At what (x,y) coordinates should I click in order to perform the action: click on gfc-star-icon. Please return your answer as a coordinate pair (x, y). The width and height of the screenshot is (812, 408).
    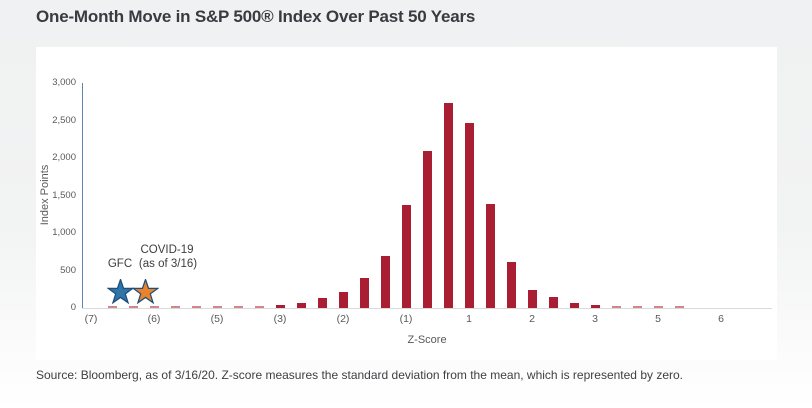
    Looking at the image, I should click on (120, 291).